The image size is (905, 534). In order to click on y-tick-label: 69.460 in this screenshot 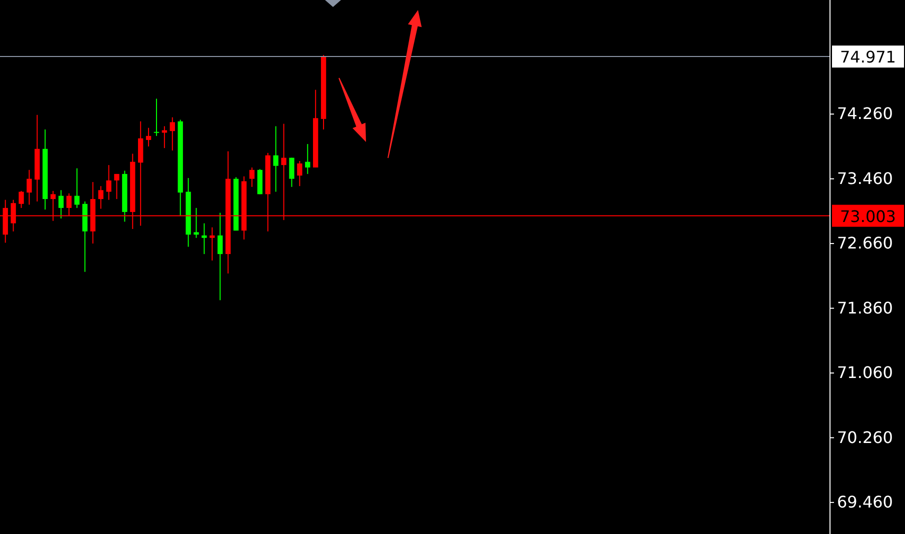, I will do `click(865, 502)`.